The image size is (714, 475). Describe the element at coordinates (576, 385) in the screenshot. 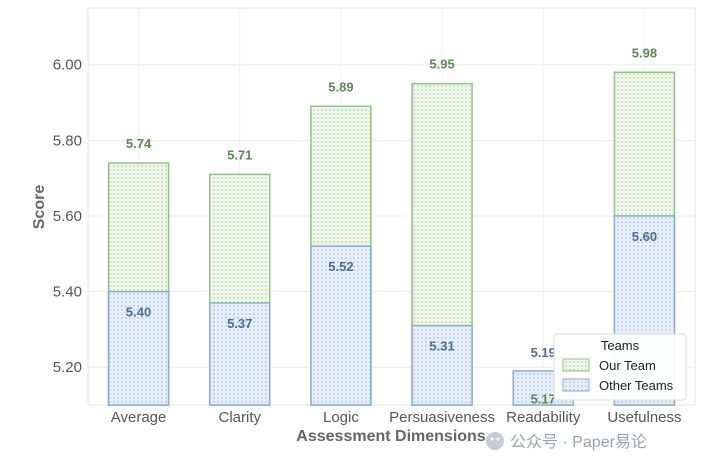

I see `legend-swatch-other-teams` at that location.